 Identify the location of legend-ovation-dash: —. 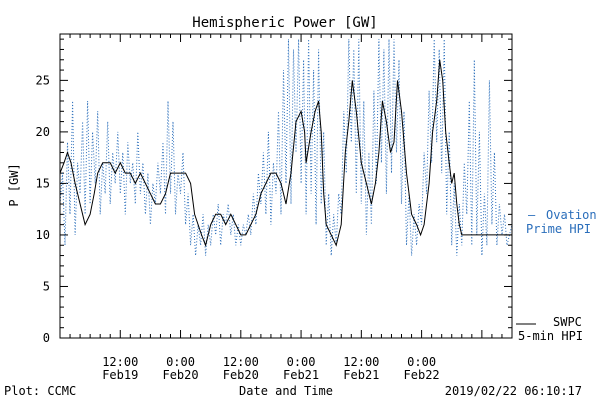
(532, 215).